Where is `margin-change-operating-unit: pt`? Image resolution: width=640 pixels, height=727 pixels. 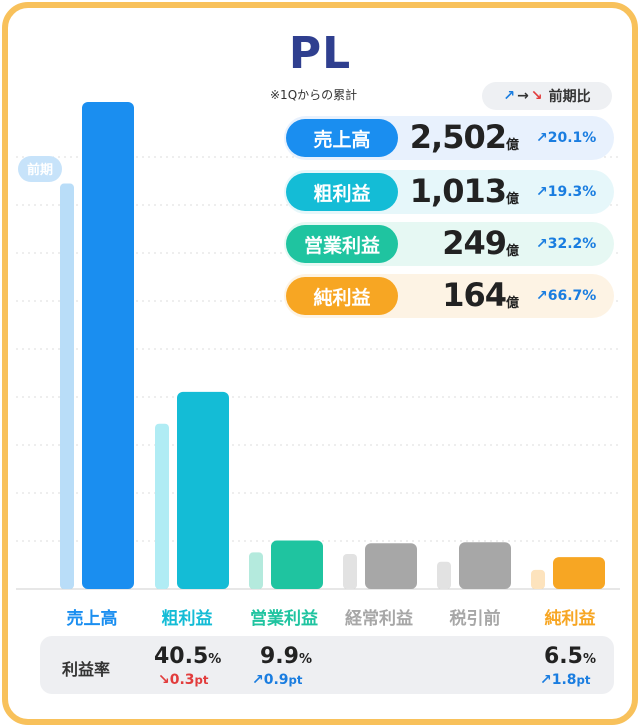
margin-change-operating-unit: pt is located at coordinates (295, 680).